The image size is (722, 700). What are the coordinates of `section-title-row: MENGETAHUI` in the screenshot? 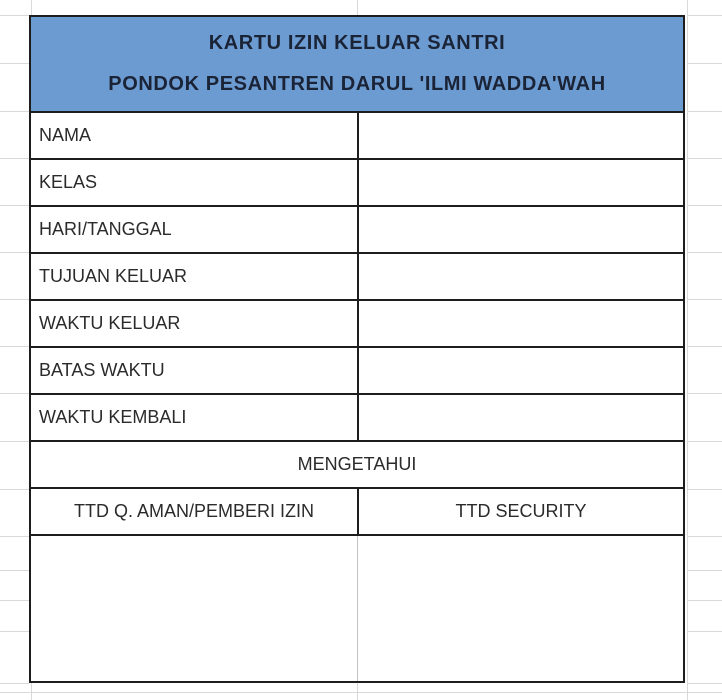 It's located at (357, 465).